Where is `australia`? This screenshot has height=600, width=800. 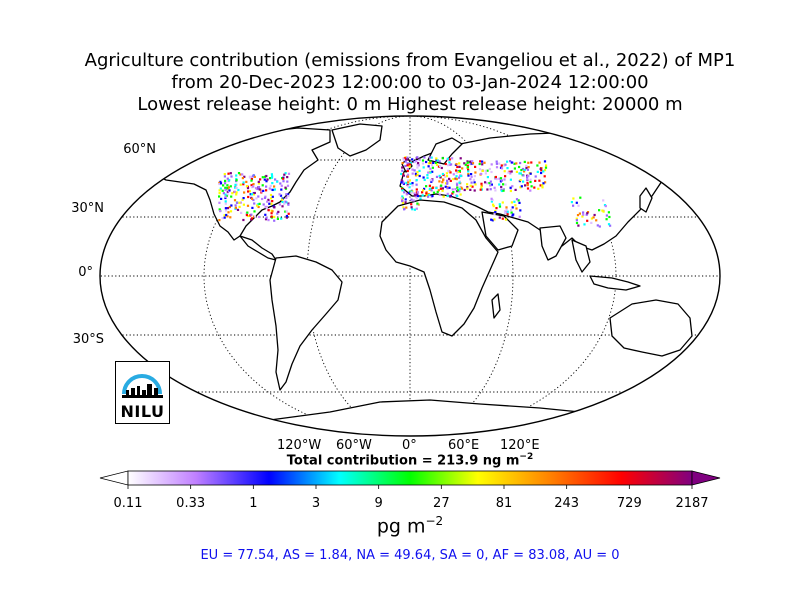
australia is located at coordinates (651, 328).